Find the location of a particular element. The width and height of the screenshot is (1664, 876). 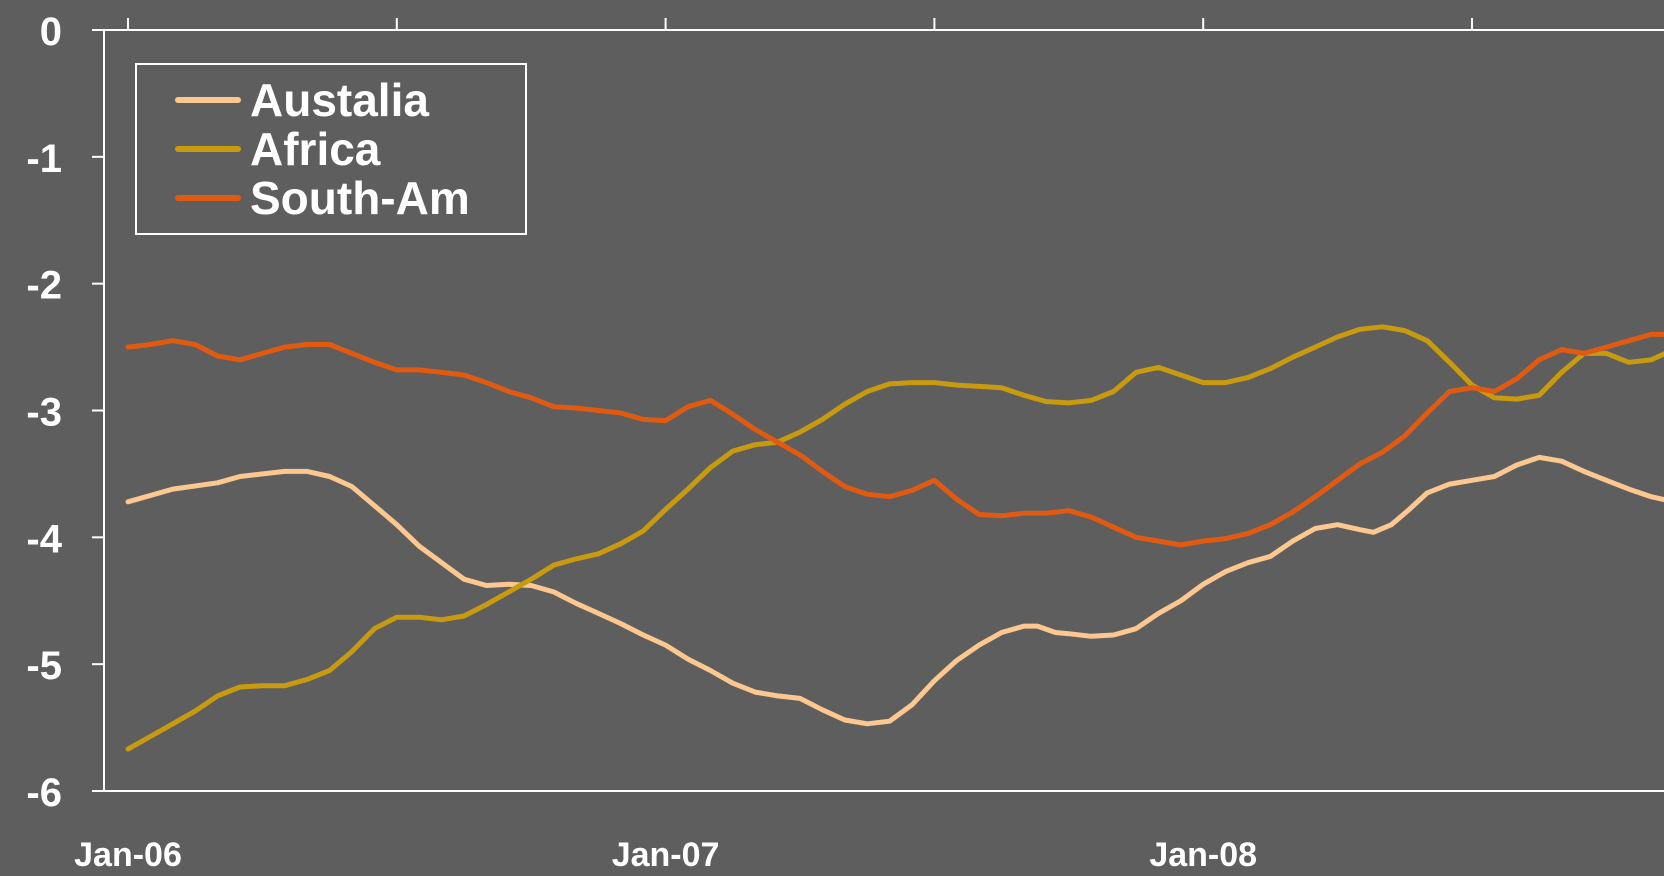

legend-label: South-Am is located at coordinates (360, 198).